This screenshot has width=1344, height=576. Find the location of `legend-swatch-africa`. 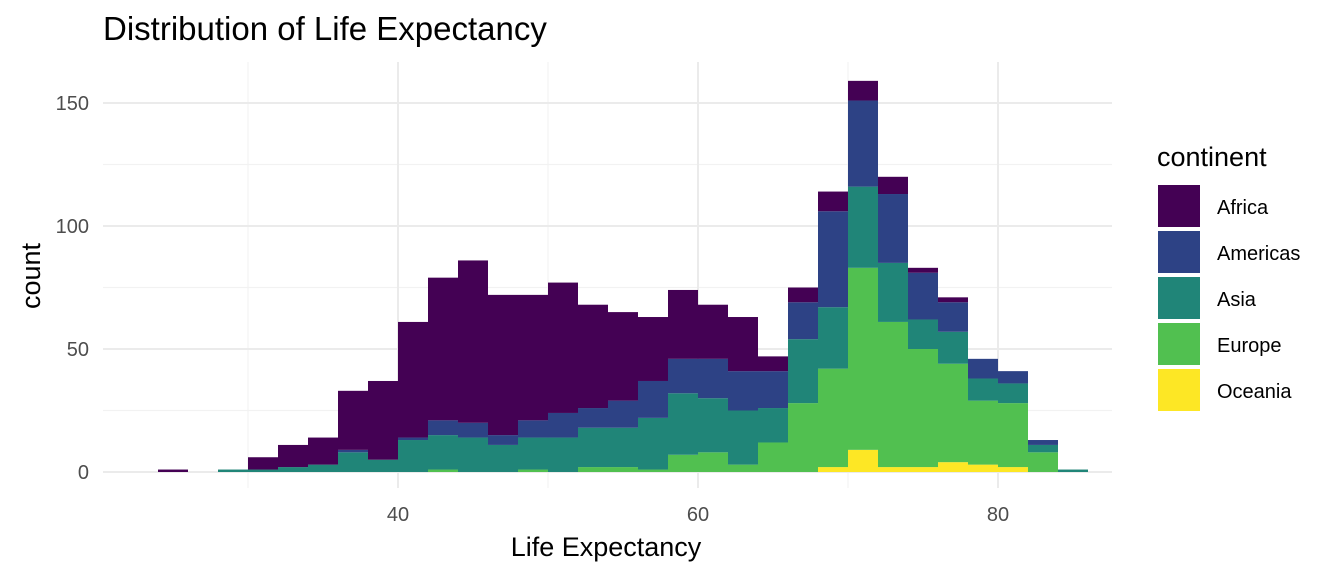

legend-swatch-africa is located at coordinates (1179, 206).